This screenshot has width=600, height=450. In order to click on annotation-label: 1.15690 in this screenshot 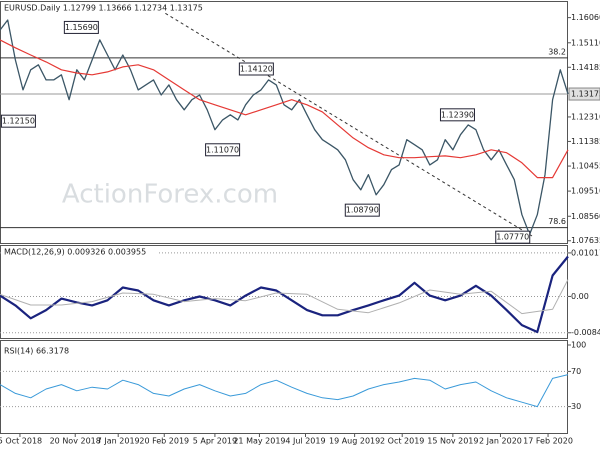, I will do `click(81, 27)`.